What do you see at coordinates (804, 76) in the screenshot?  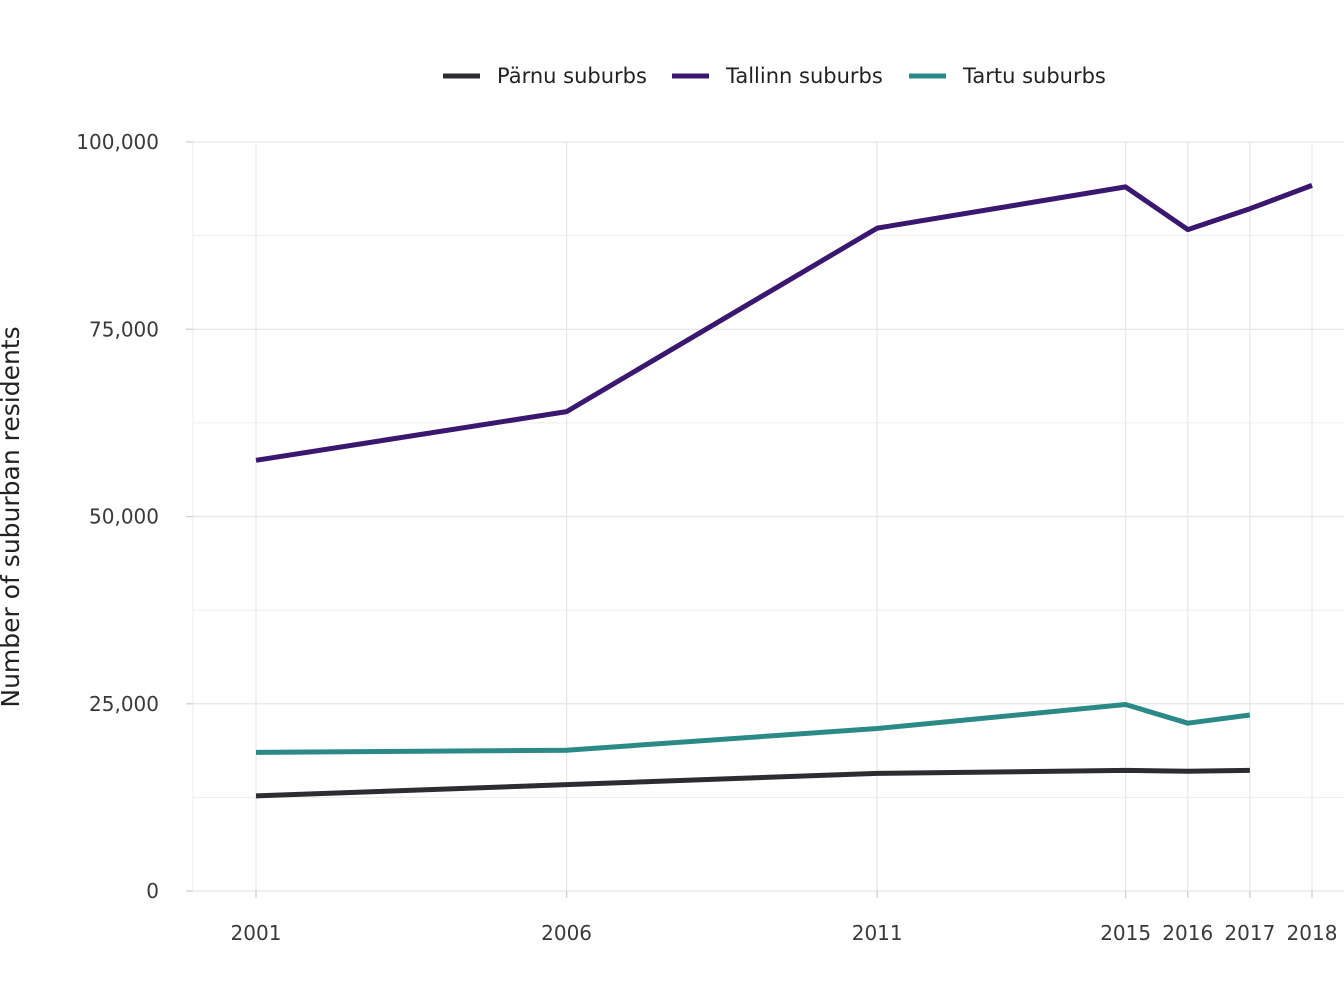 I see `legend-label-tallinn-suburbs: Tallinn suburbs` at bounding box center [804, 76].